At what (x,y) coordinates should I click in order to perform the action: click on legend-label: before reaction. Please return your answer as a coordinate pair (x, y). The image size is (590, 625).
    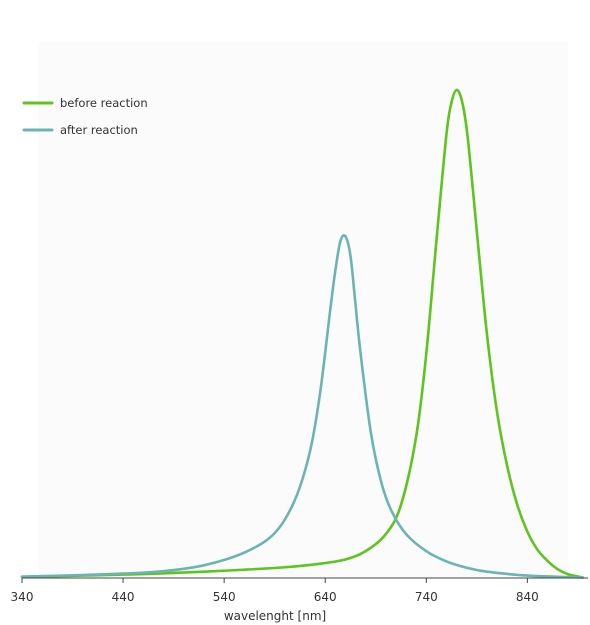
    Looking at the image, I should click on (104, 103).